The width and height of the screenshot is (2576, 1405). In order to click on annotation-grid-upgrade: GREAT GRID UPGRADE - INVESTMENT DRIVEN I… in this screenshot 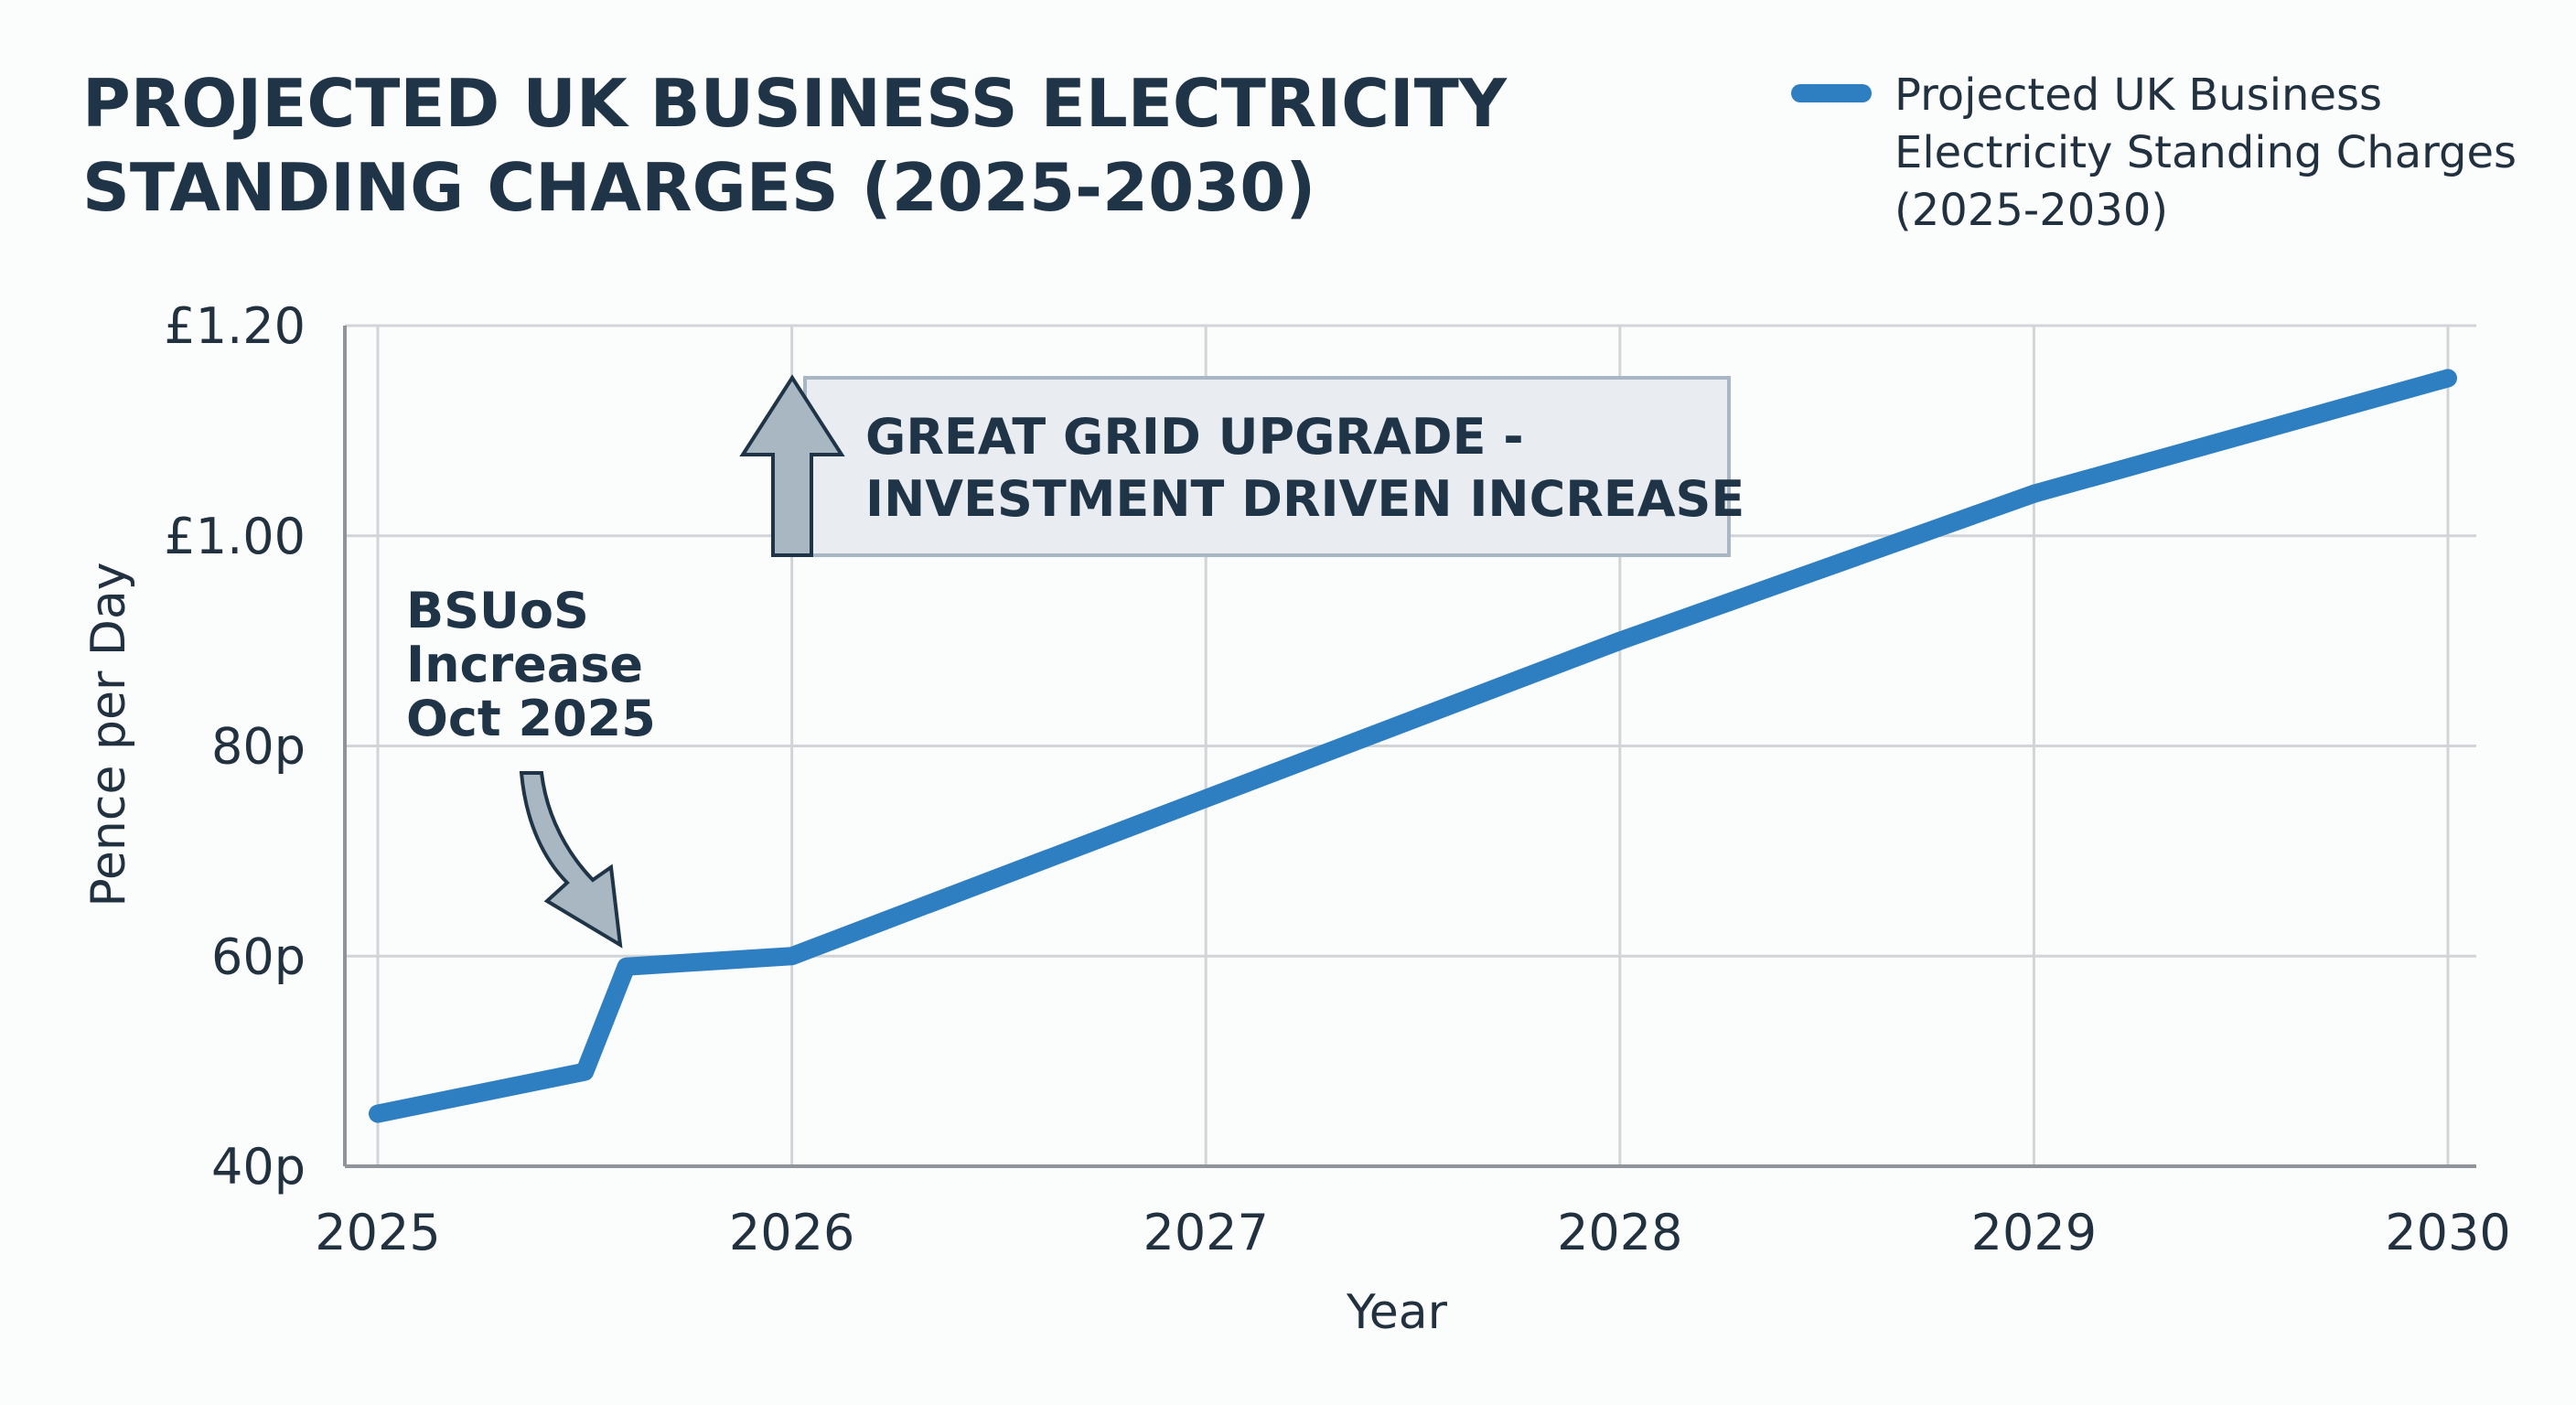, I will do `click(1241, 465)`.